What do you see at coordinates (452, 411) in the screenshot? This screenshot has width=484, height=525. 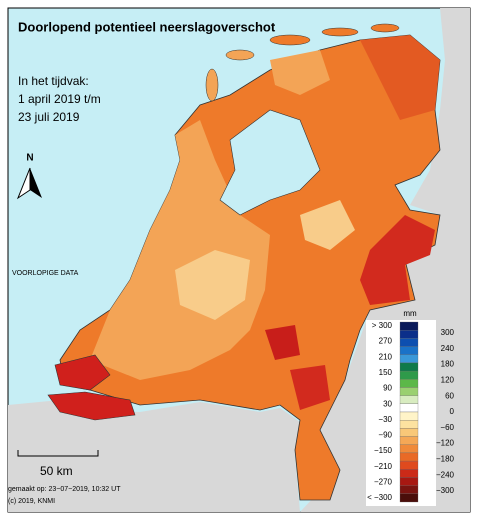 I see `legend-label: 0` at bounding box center [452, 411].